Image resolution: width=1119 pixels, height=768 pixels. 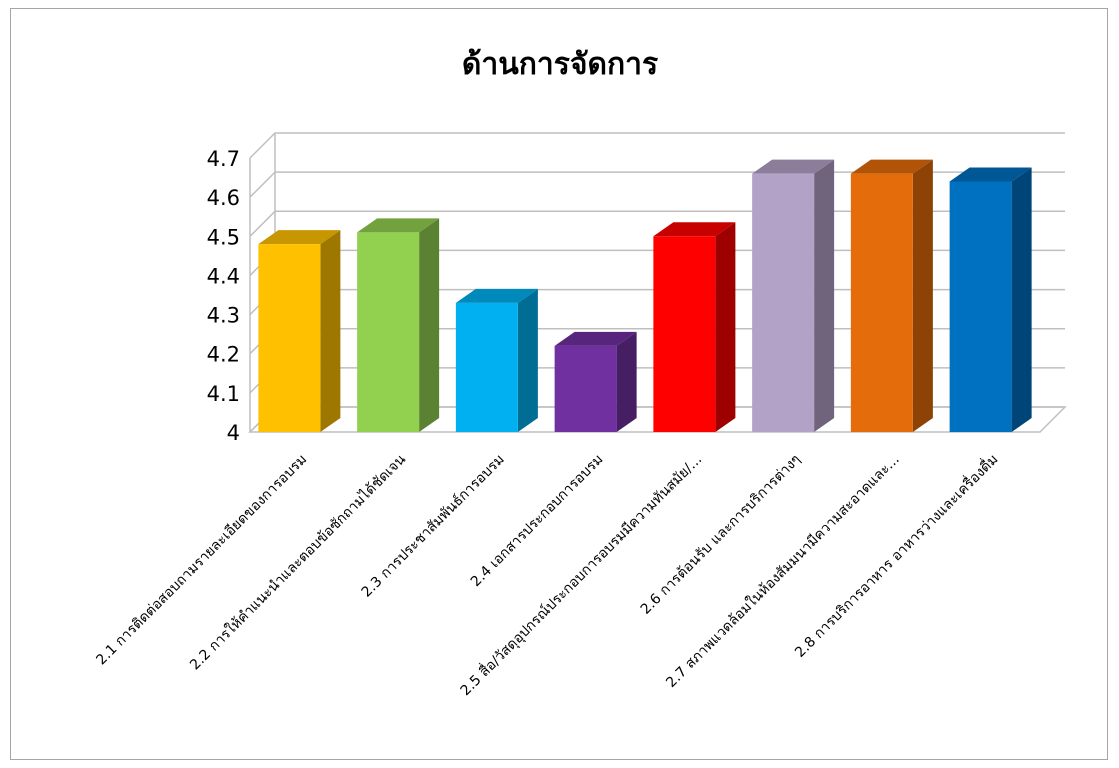 I want to click on chart-title: ด้านการจัดการ, so click(x=560, y=64).